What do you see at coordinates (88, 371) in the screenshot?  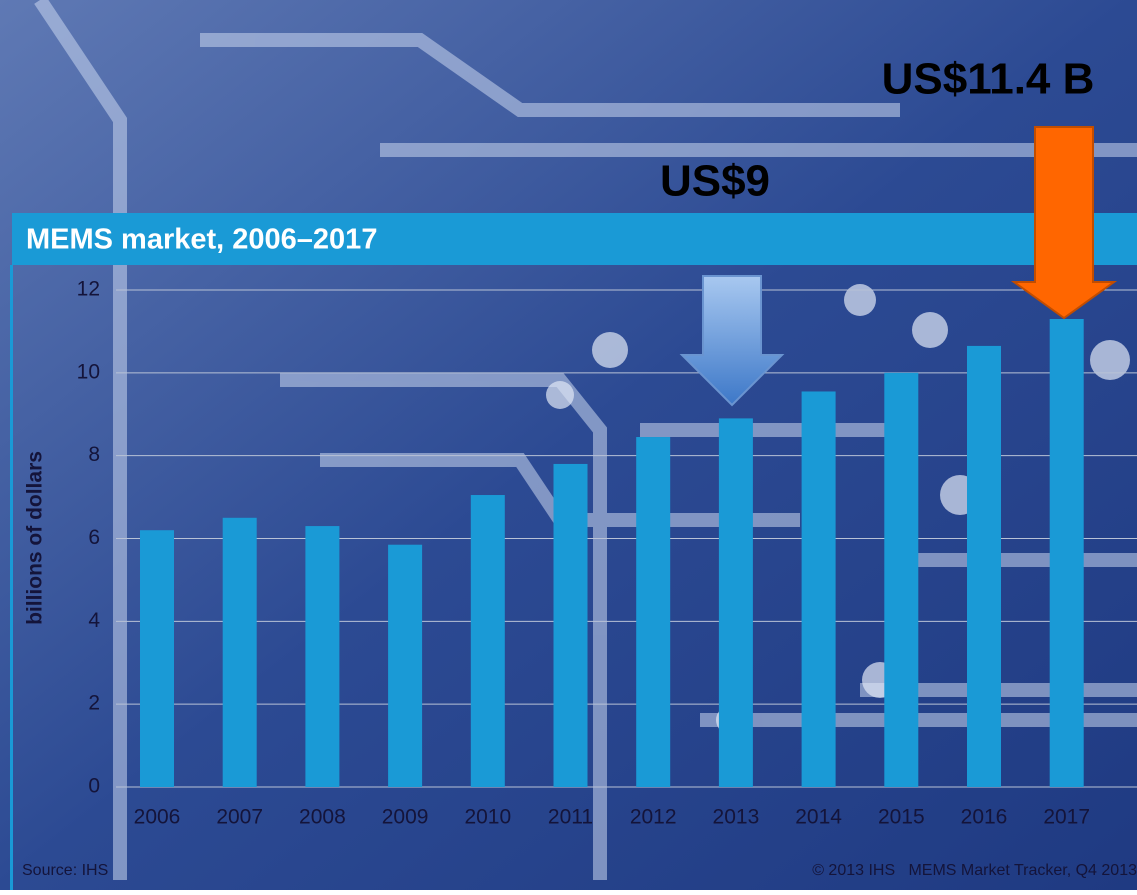 I see `y-tick-label: 10` at bounding box center [88, 371].